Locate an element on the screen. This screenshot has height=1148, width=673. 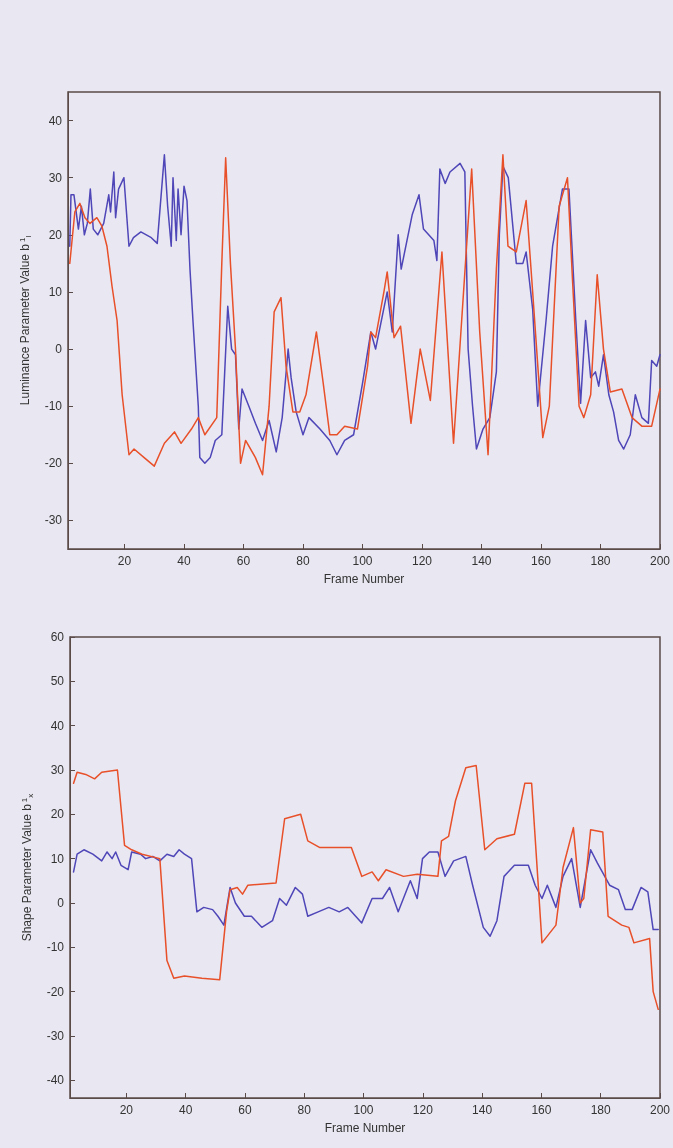
y-axis-title: Luminance Parameter Value b1l is located at coordinates (25, 320).